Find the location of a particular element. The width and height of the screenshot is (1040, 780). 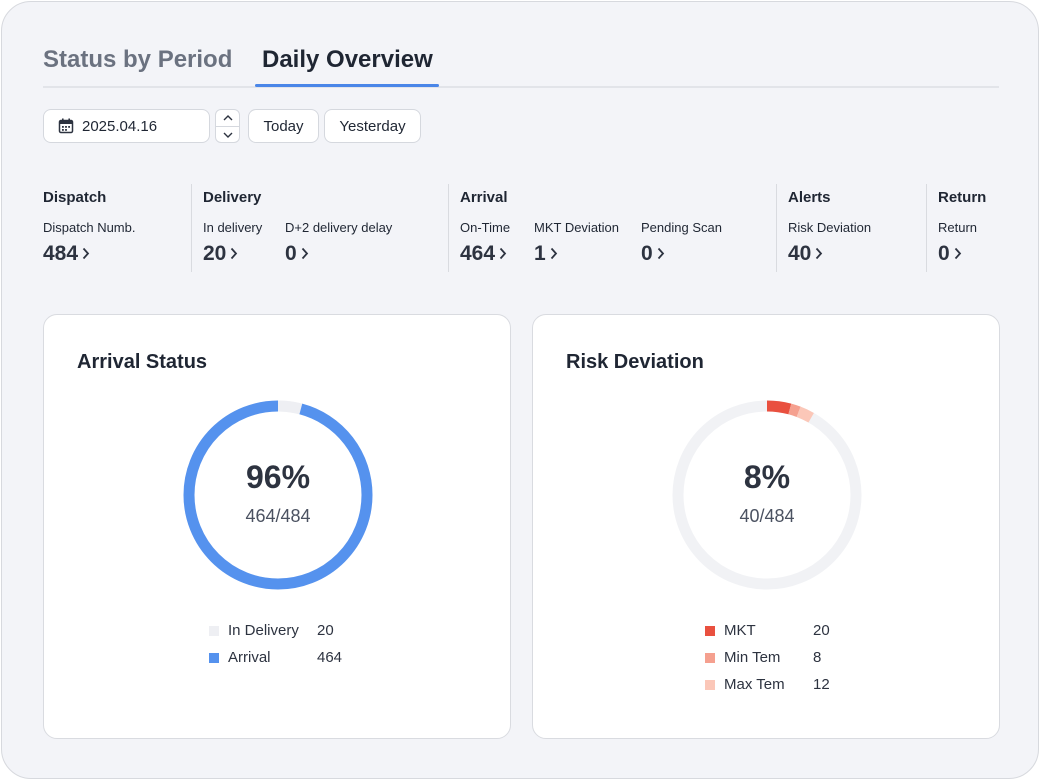

metric-value: 20 is located at coordinates (232, 254).